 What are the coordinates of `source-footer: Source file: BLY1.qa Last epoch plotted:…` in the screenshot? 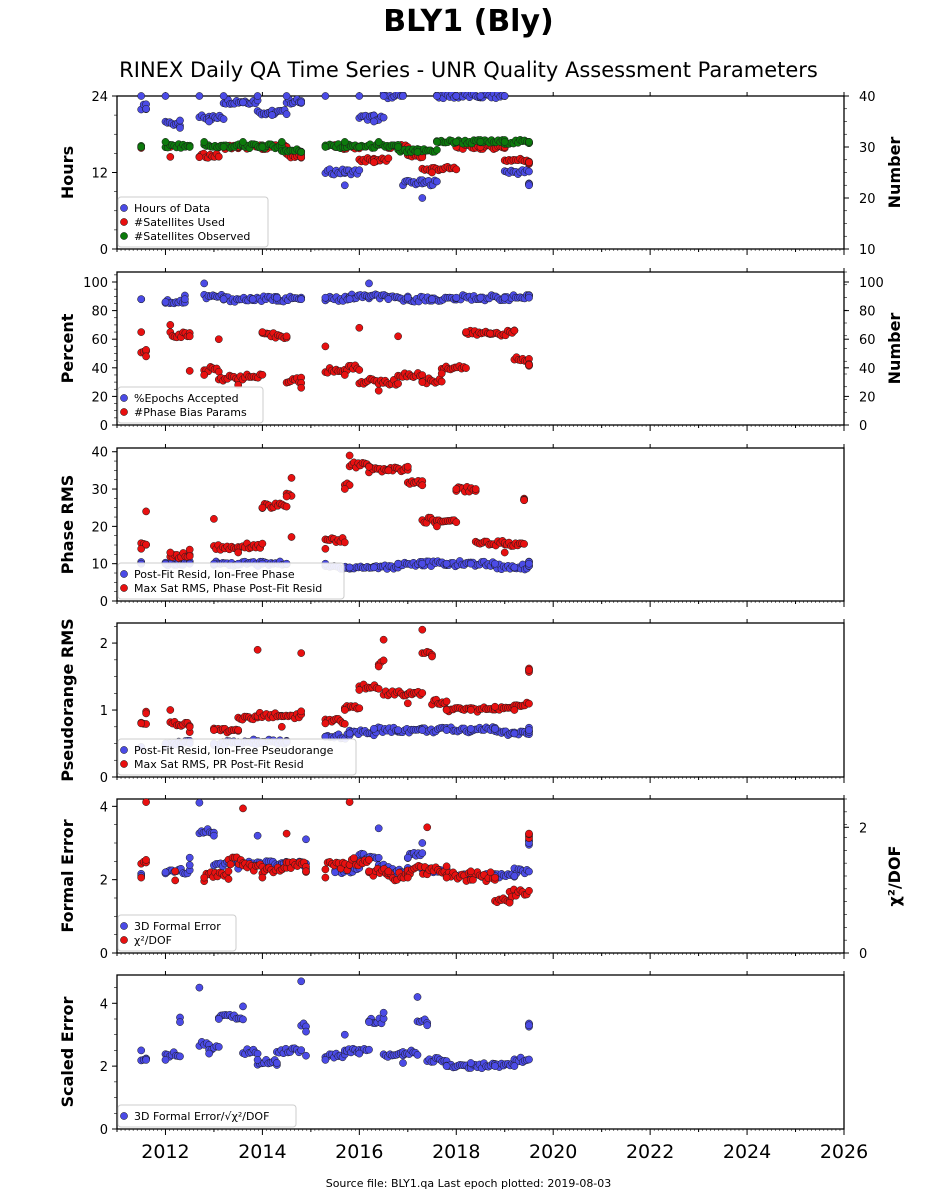 It's located at (468, 1183).